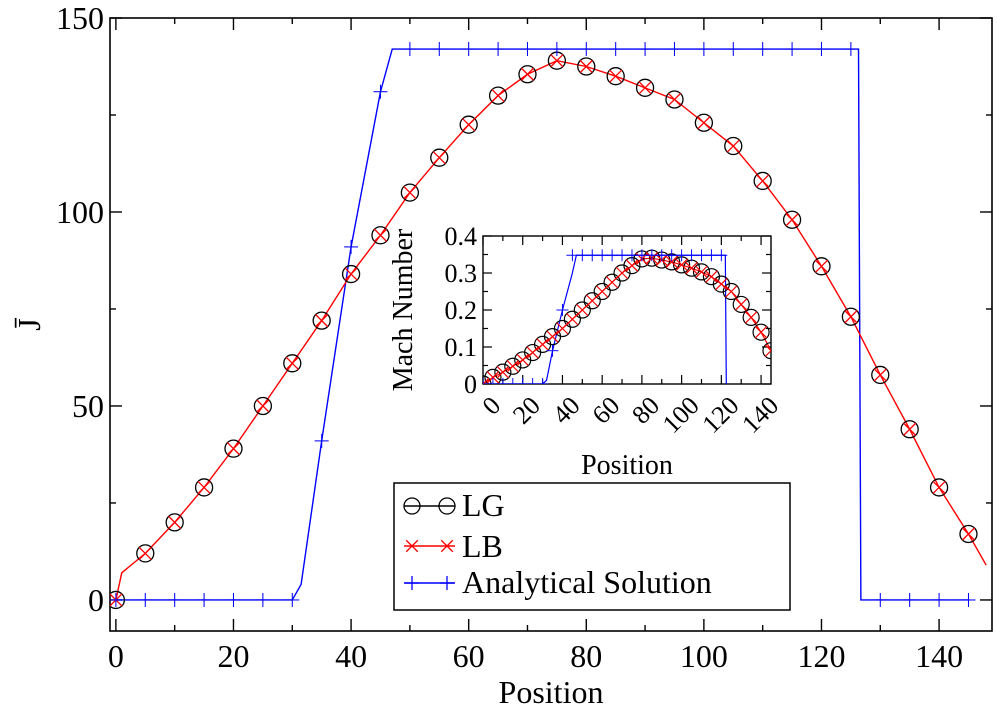  What do you see at coordinates (551, 691) in the screenshot?
I see `main-x-axis-label: Position` at bounding box center [551, 691].